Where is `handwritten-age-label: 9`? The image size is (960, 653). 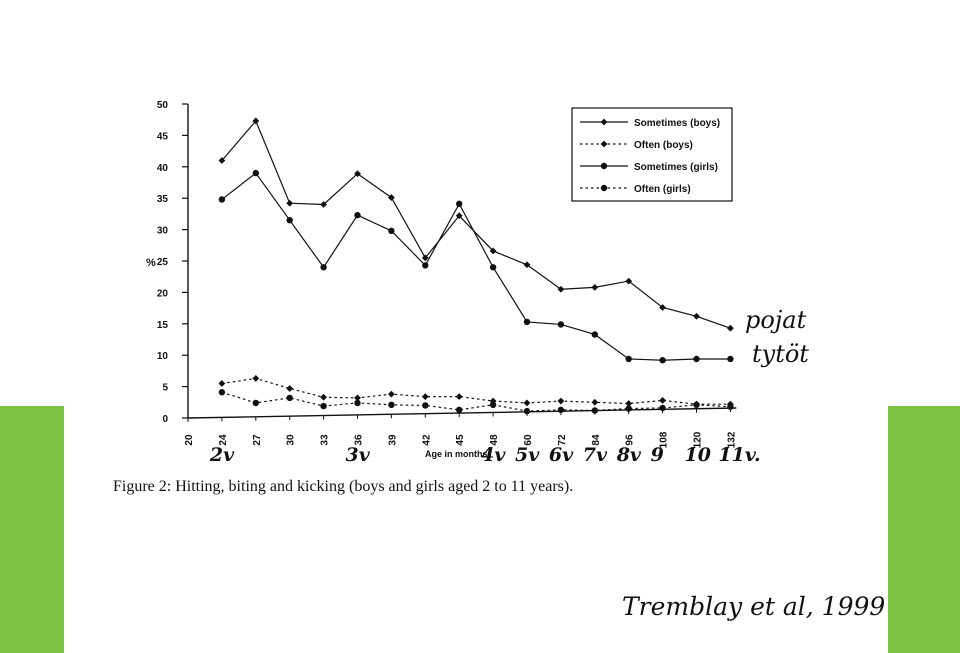 handwritten-age-label: 9 is located at coordinates (657, 455).